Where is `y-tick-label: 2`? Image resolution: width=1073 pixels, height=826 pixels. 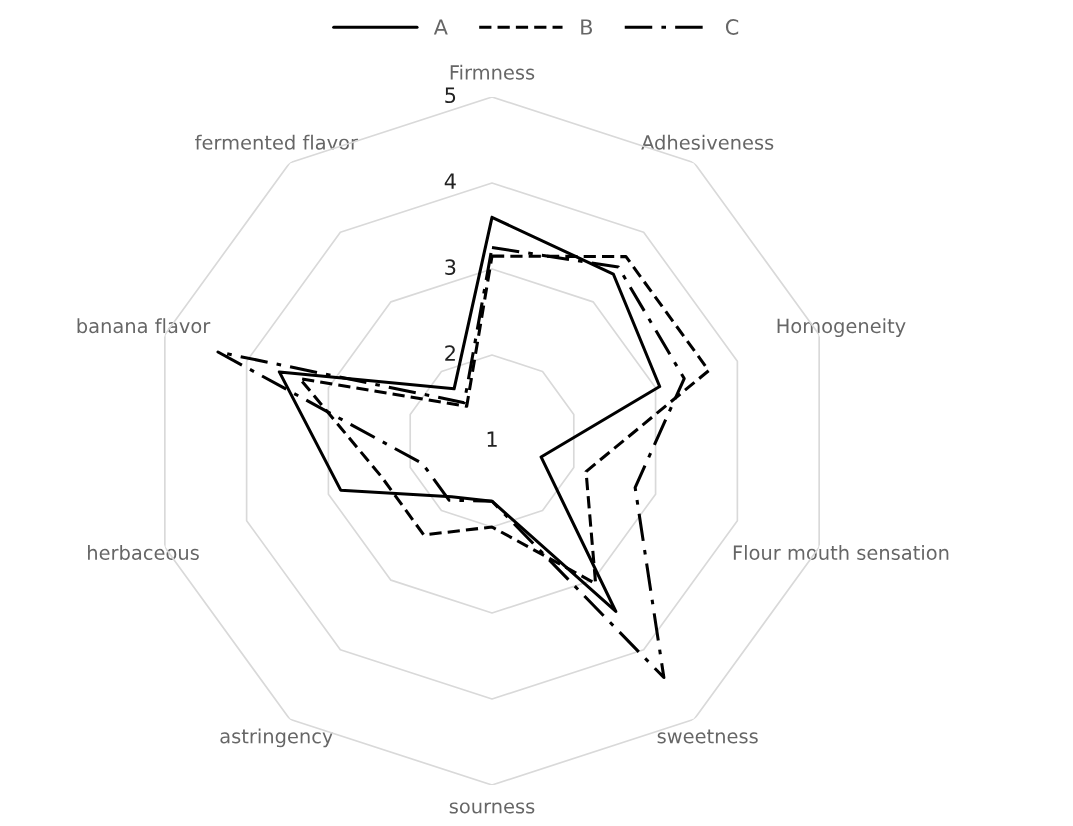 y-tick-label: 2 is located at coordinates (450, 353).